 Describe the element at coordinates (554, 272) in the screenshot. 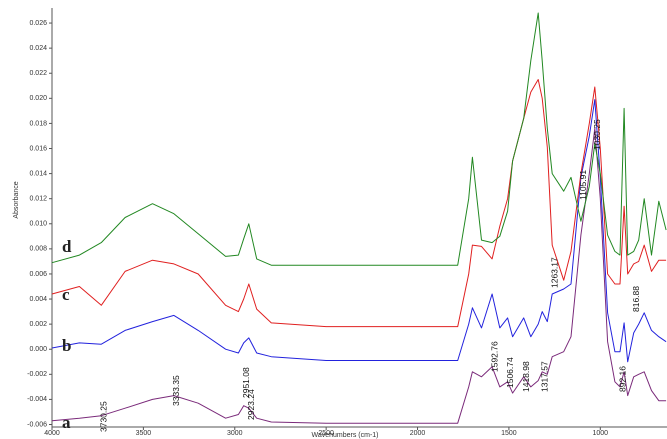

I see `peak-label: 1263.17` at that location.